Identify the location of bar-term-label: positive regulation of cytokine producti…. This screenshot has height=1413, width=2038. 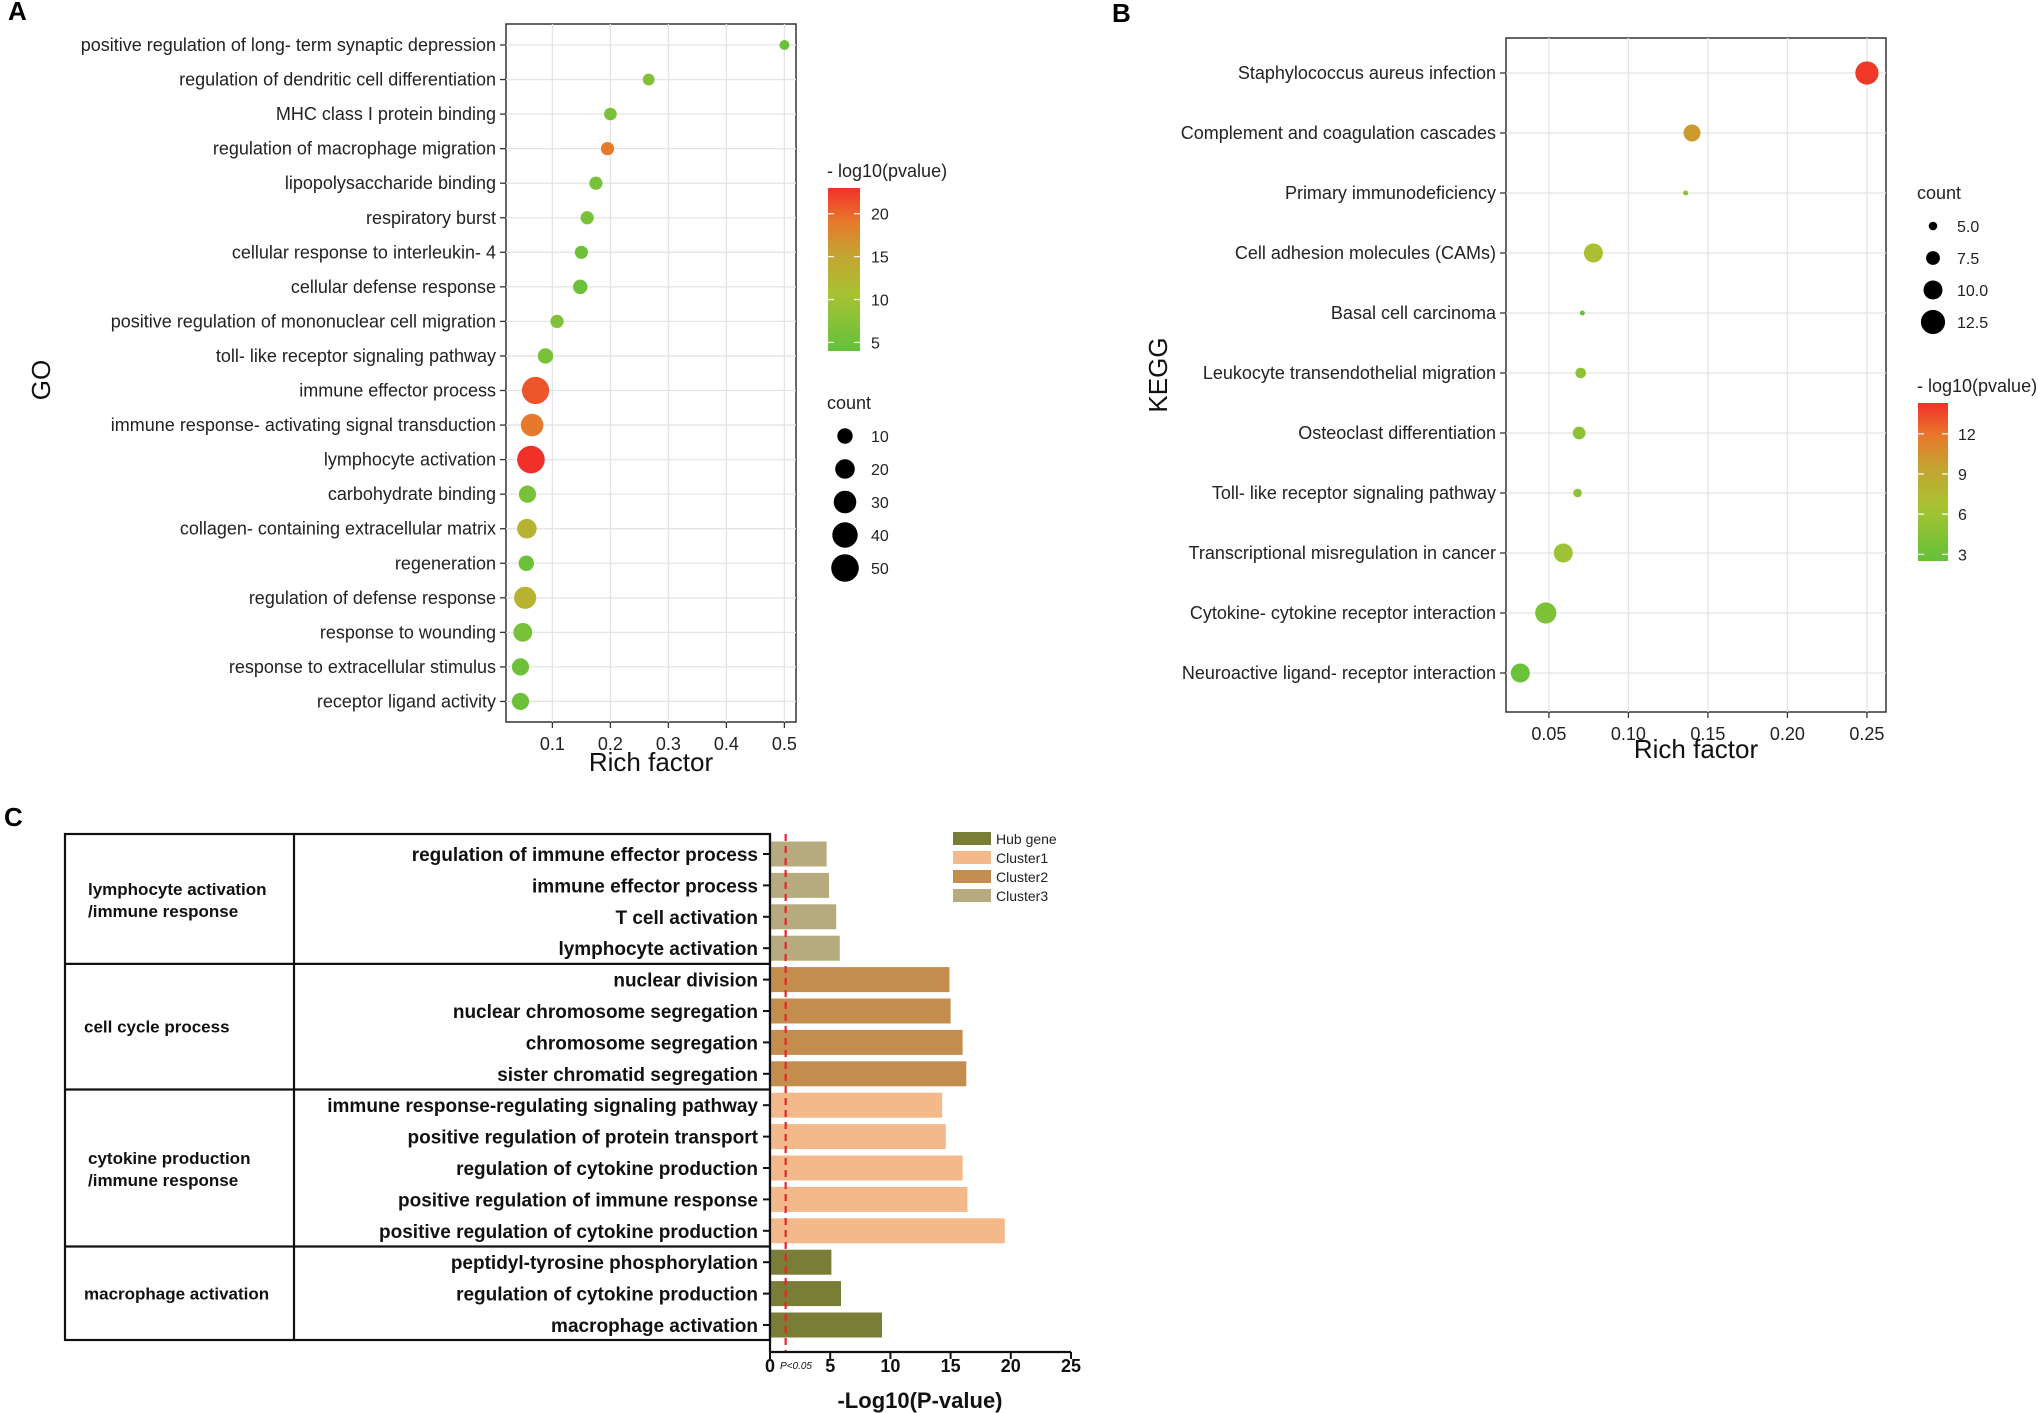
(568, 1232).